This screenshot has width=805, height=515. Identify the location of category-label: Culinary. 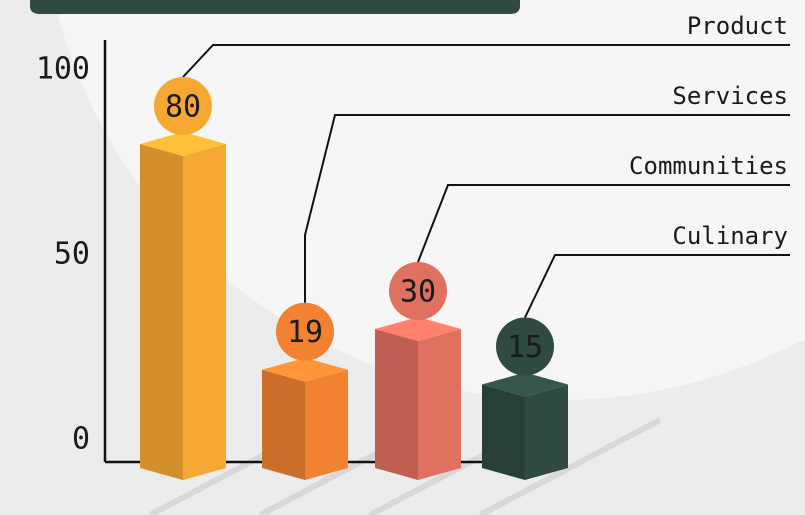
(730, 236).